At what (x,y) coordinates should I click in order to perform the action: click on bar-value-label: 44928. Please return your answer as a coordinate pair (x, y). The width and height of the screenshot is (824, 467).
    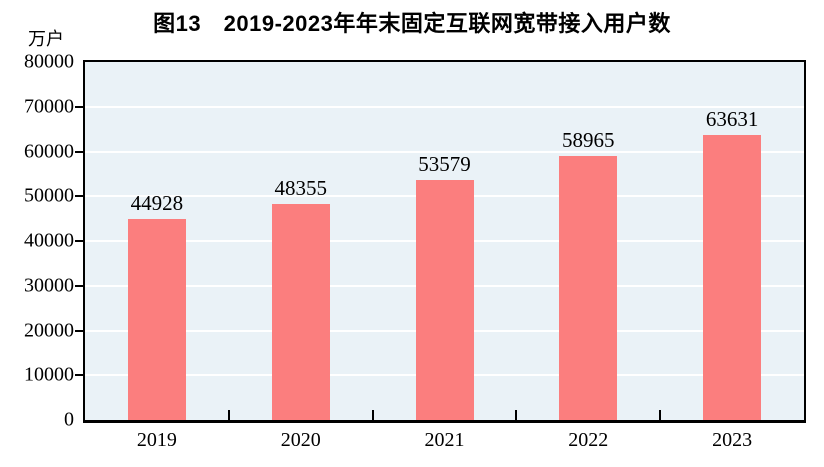
    Looking at the image, I should click on (157, 202).